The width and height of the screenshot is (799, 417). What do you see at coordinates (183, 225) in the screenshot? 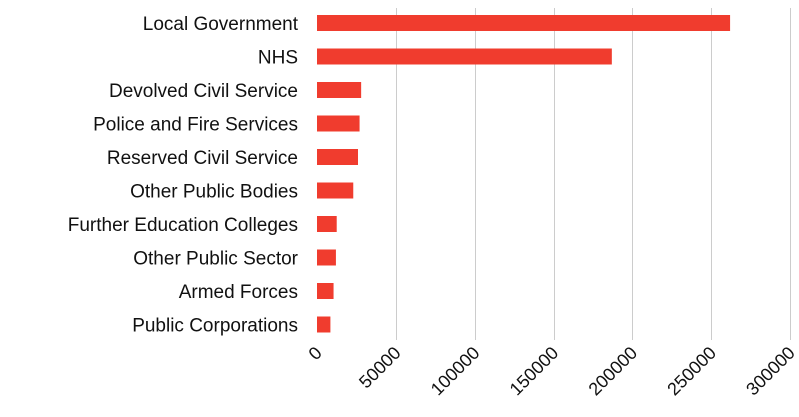
I see `category-label: Further Education Colleges` at bounding box center [183, 225].